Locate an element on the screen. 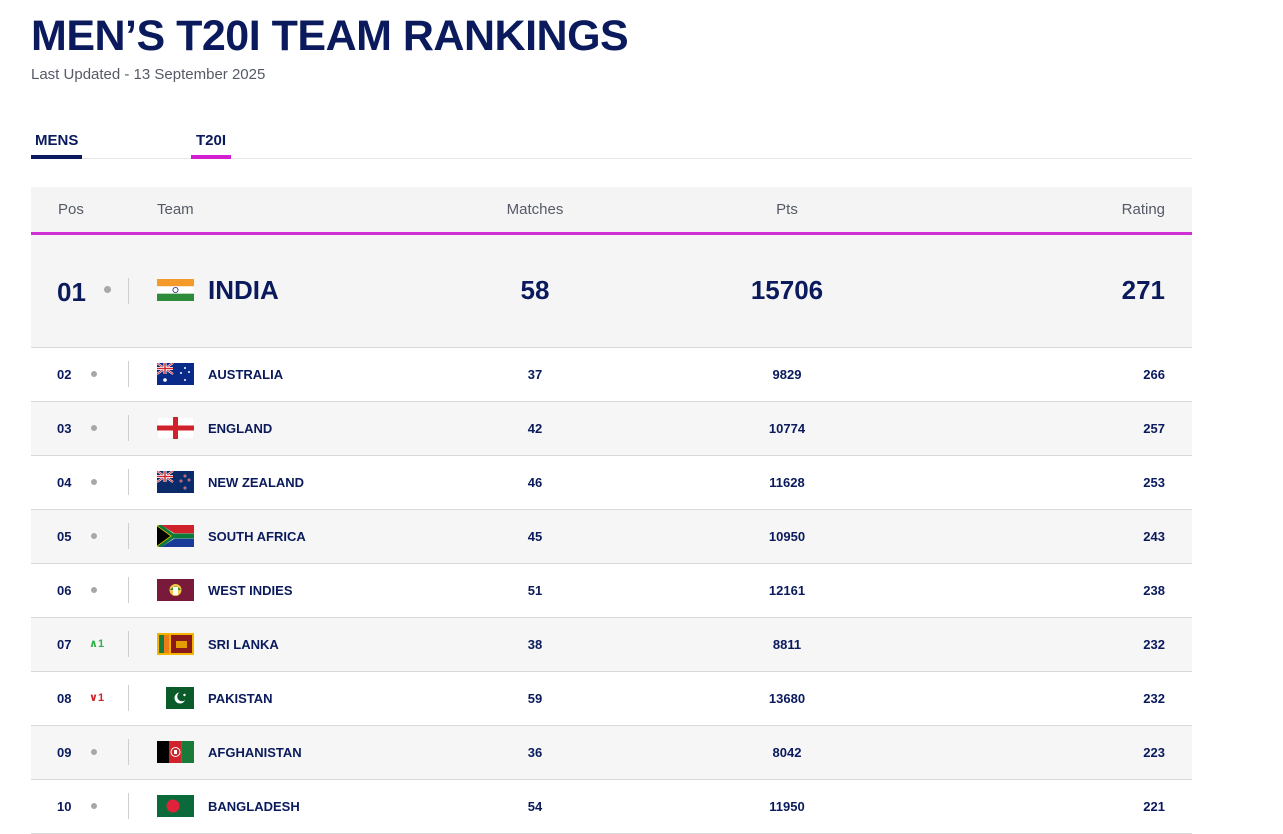  position-number: 02 is located at coordinates (64, 374).